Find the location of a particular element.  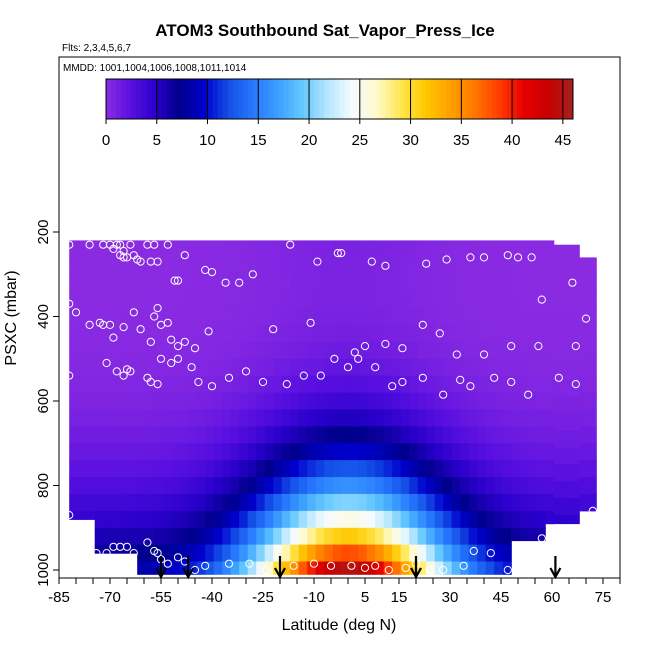

x-tick-label: -85 is located at coordinates (59, 597).